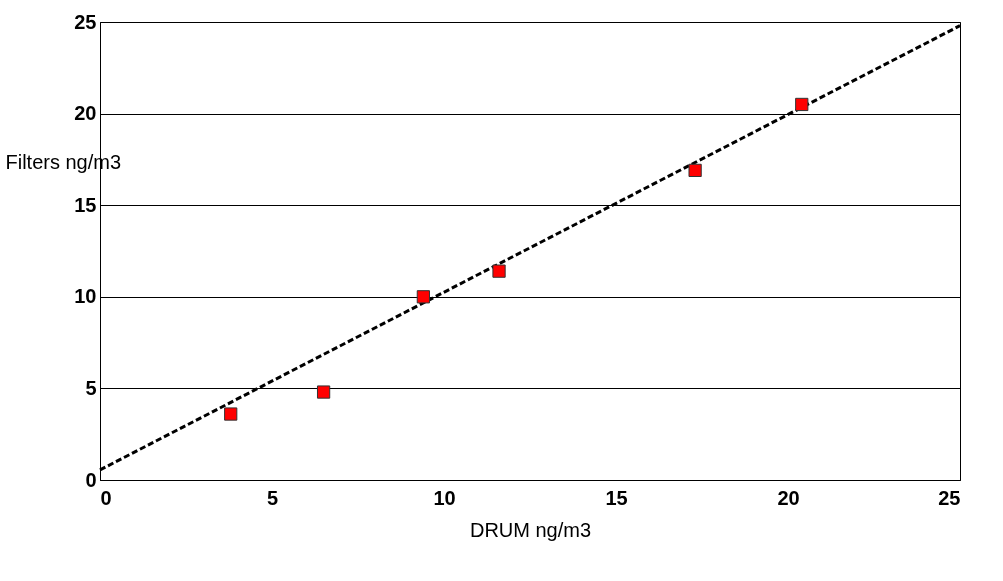 The image size is (1003, 581). What do you see at coordinates (85, 113) in the screenshot?
I see `y-tick-label: 20` at bounding box center [85, 113].